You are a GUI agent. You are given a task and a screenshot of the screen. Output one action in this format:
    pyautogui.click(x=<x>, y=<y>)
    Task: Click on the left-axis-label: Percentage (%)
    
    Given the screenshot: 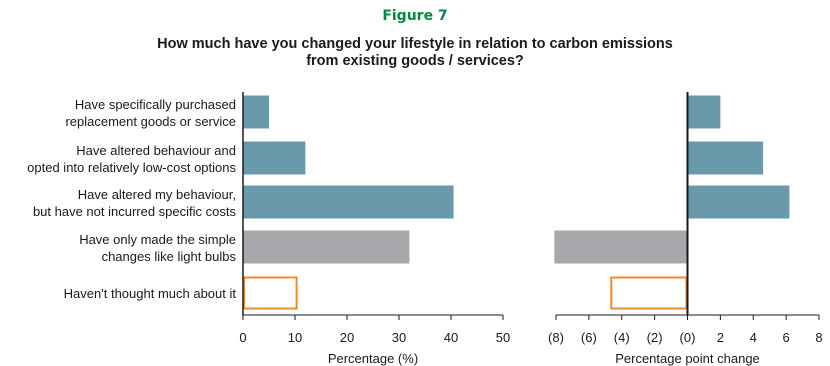 What is the action you would take?
    pyautogui.click(x=373, y=358)
    